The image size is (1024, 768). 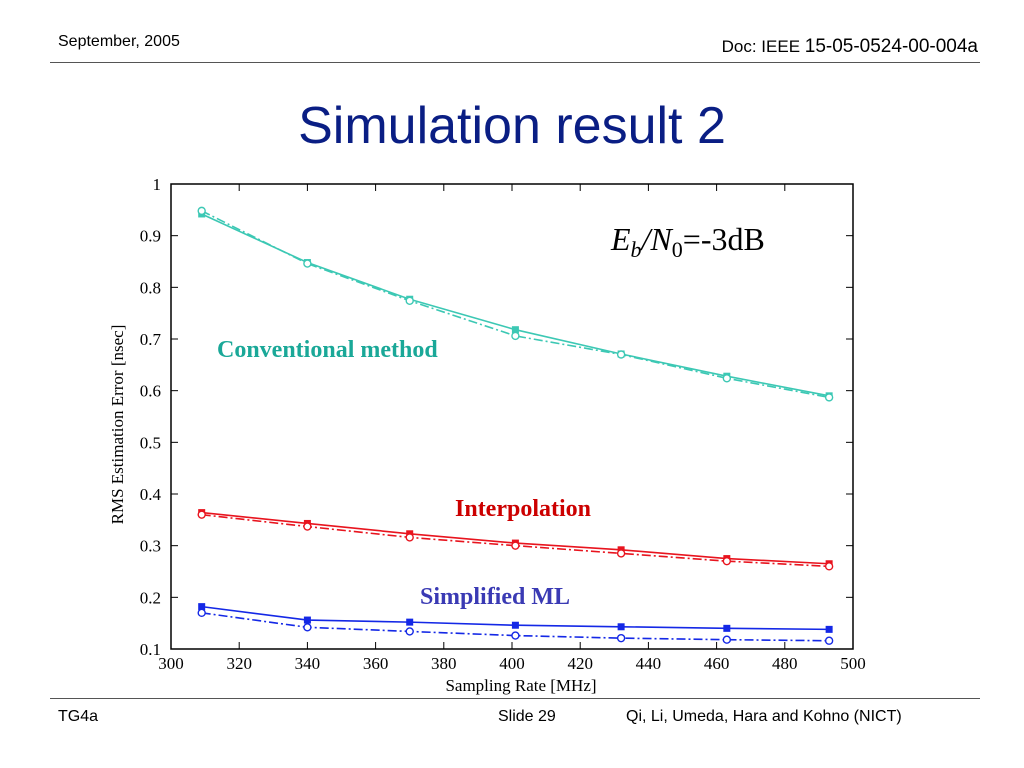 What do you see at coordinates (515, 62) in the screenshot?
I see `header-divider` at bounding box center [515, 62].